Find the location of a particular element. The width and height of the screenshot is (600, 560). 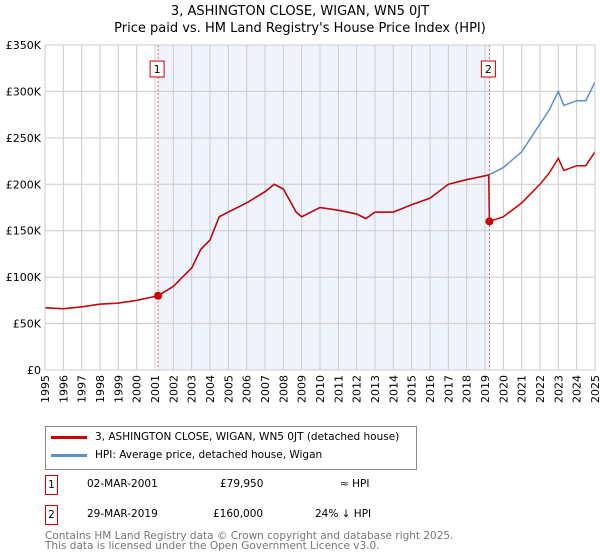

sale-row-2: 2 29-MAR-2019 £160,000 24% ↓ HPI is located at coordinates (245, 515).